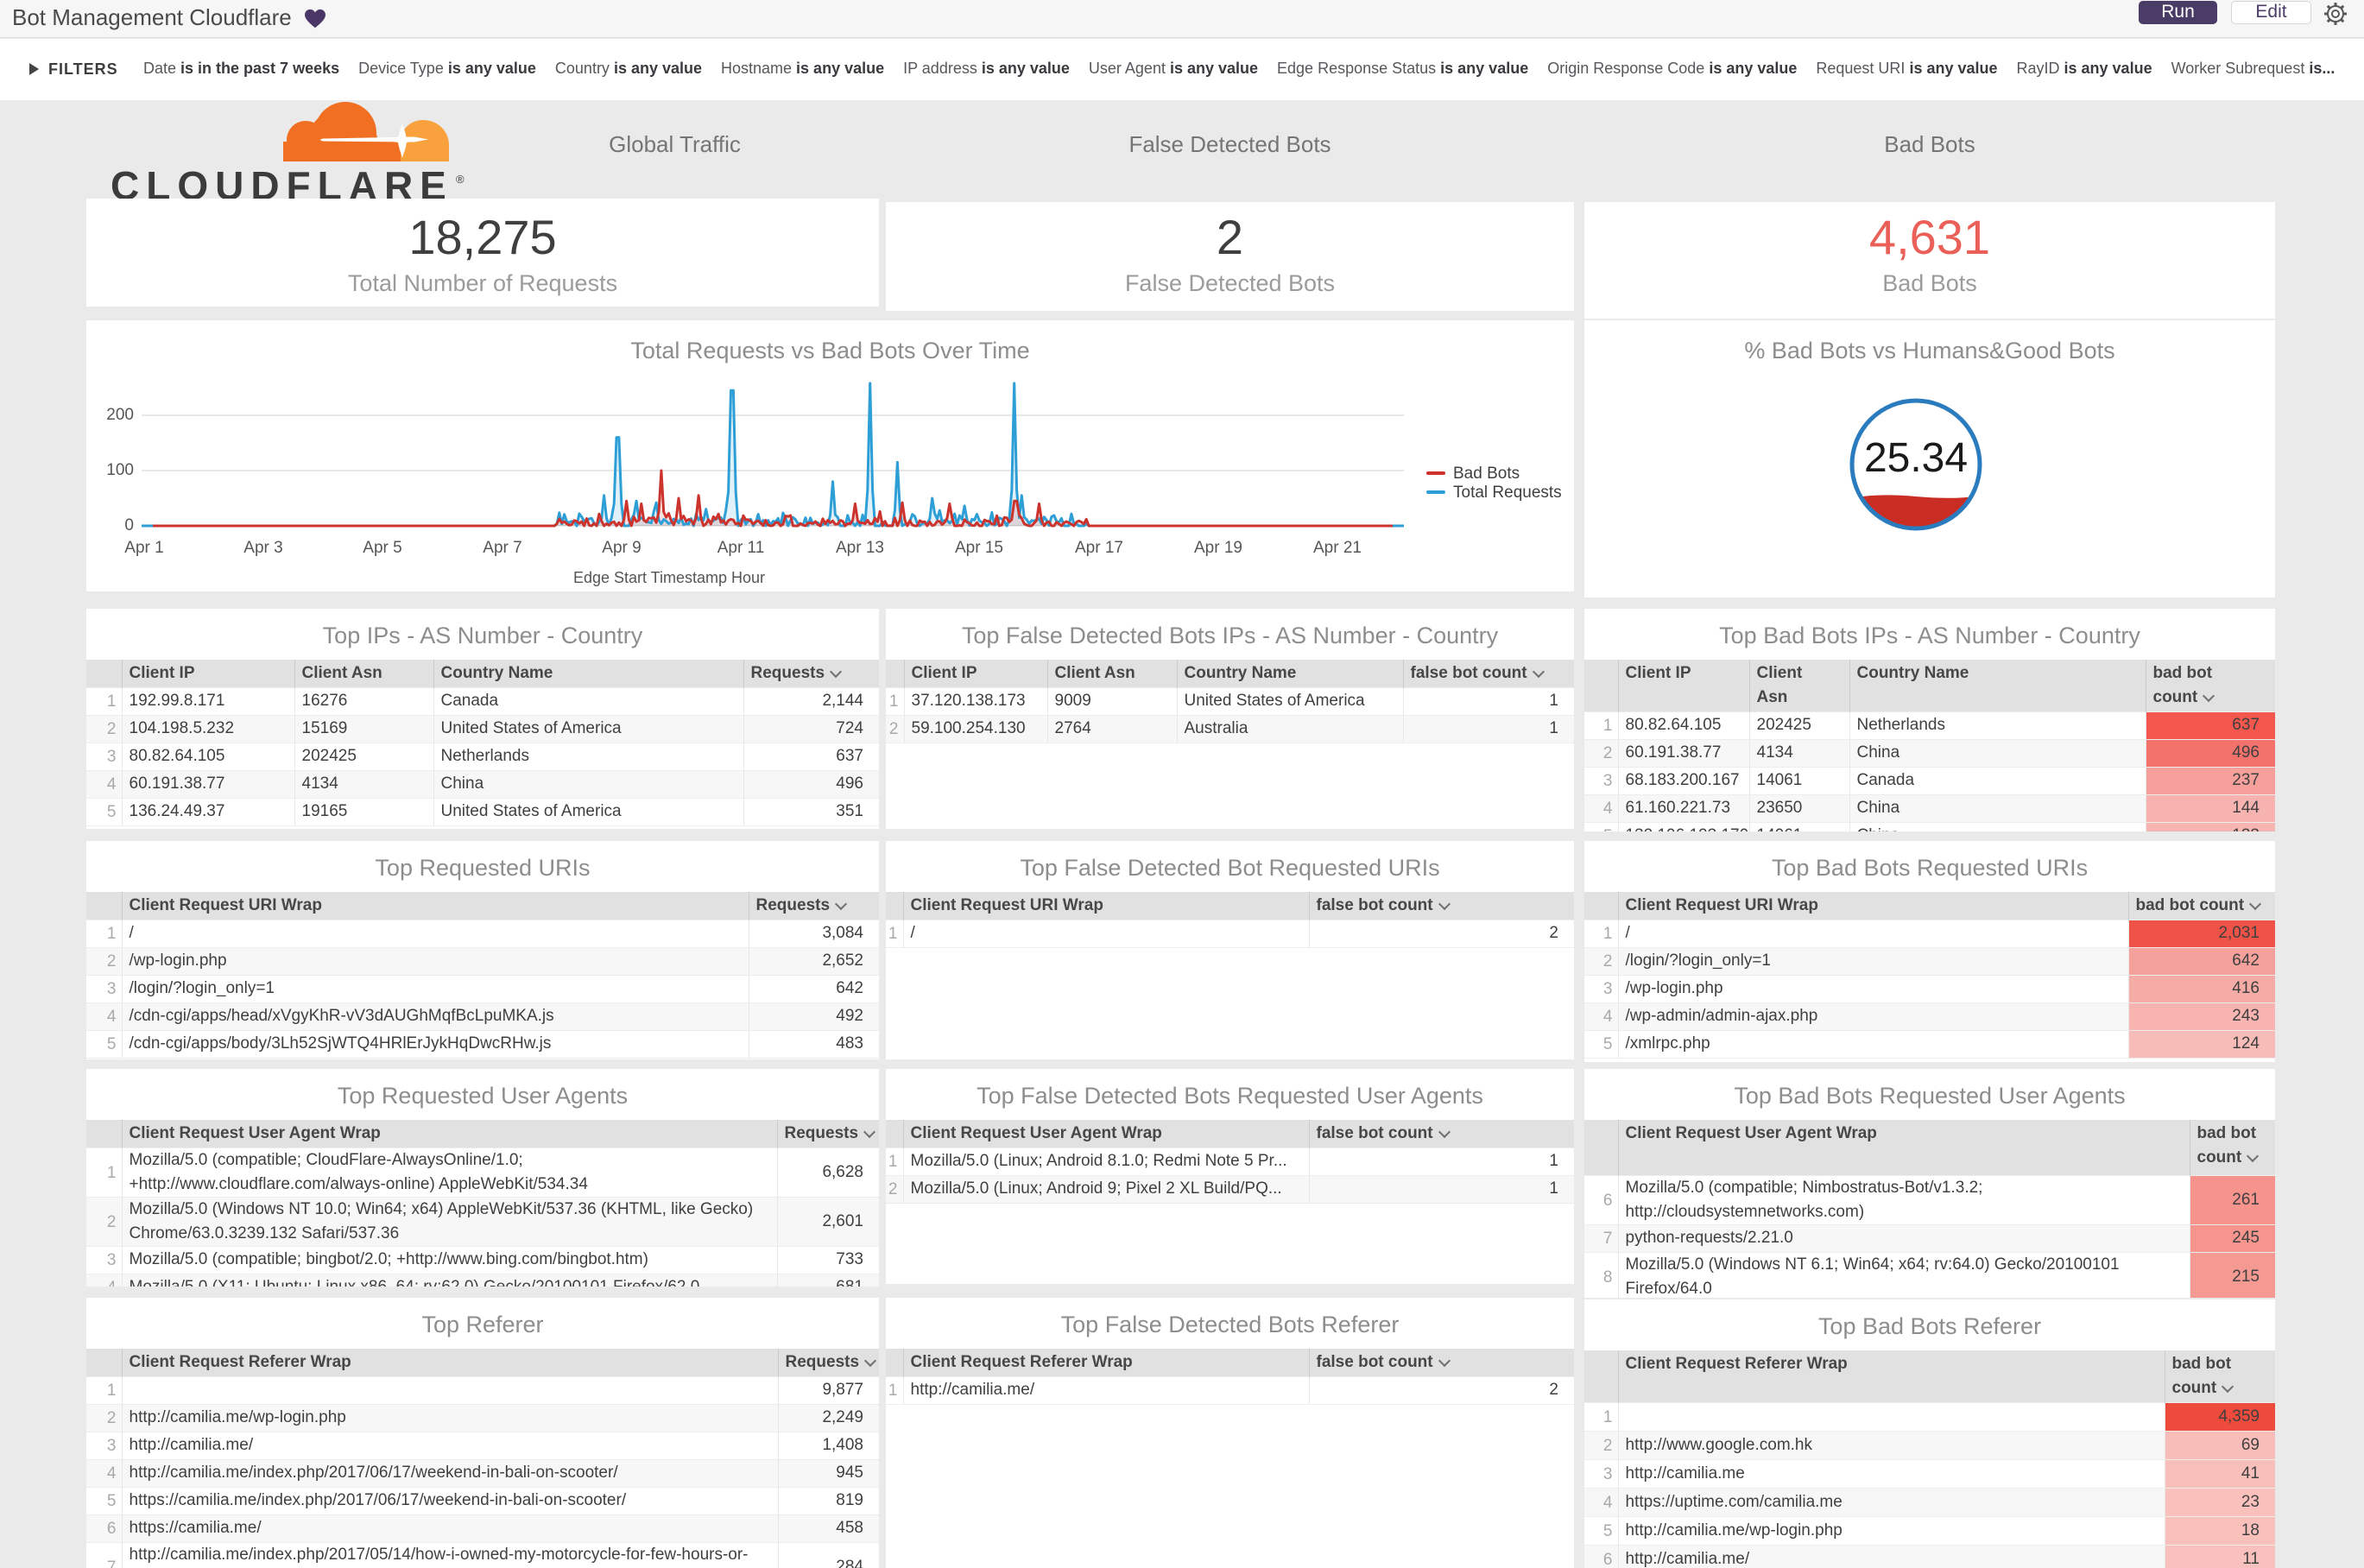 This screenshot has height=1568, width=2364. I want to click on svg-text: 25.34, so click(1916, 458).